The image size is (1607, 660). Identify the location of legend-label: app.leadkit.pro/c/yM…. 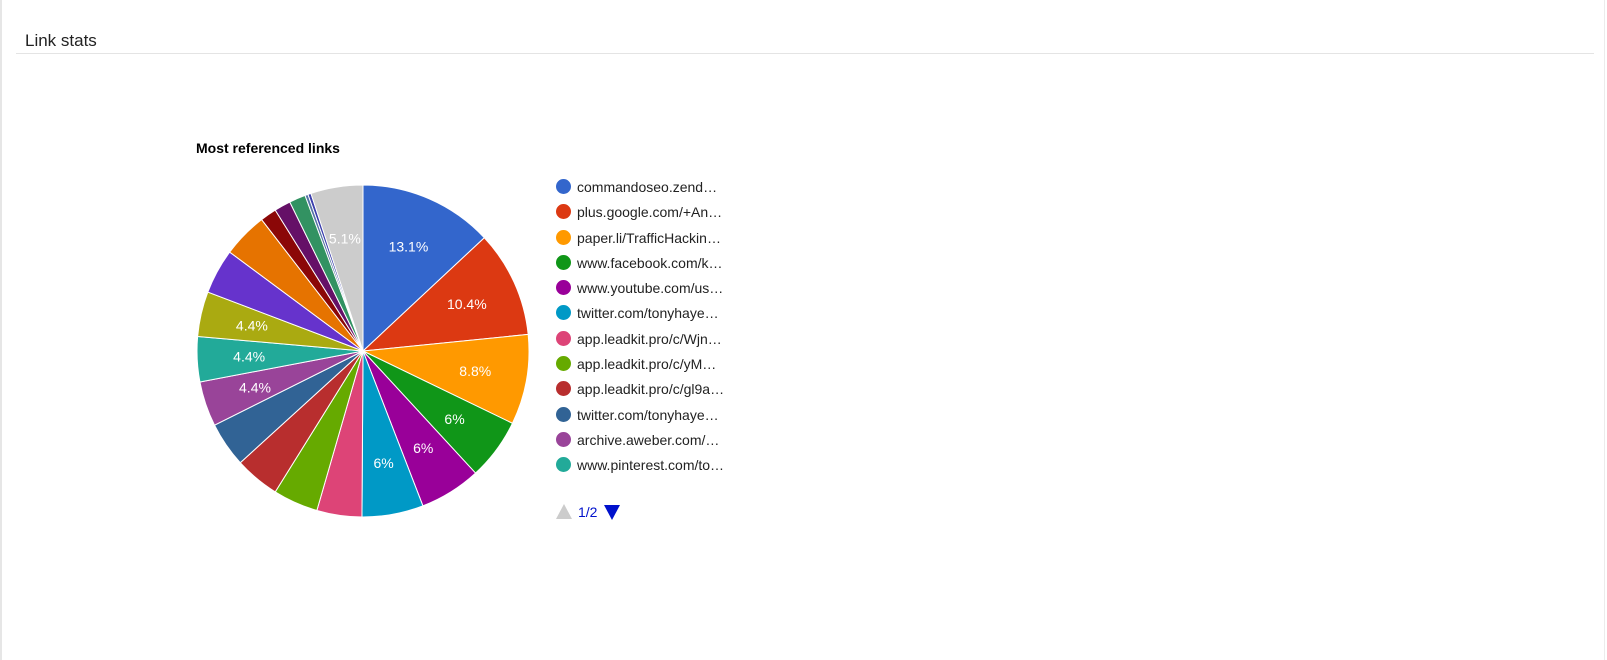
(647, 364).